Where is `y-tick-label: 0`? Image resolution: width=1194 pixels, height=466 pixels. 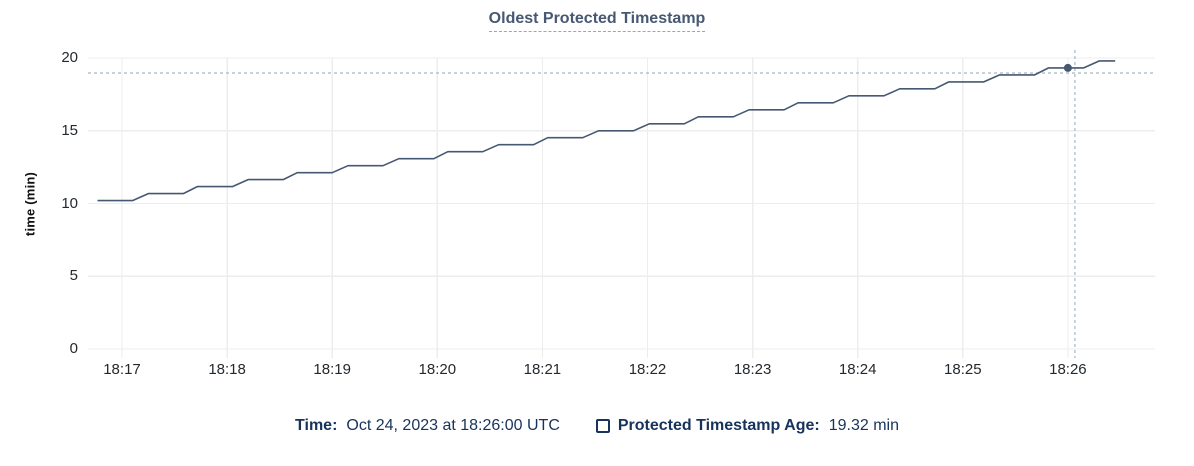 y-tick-label: 0 is located at coordinates (73, 348).